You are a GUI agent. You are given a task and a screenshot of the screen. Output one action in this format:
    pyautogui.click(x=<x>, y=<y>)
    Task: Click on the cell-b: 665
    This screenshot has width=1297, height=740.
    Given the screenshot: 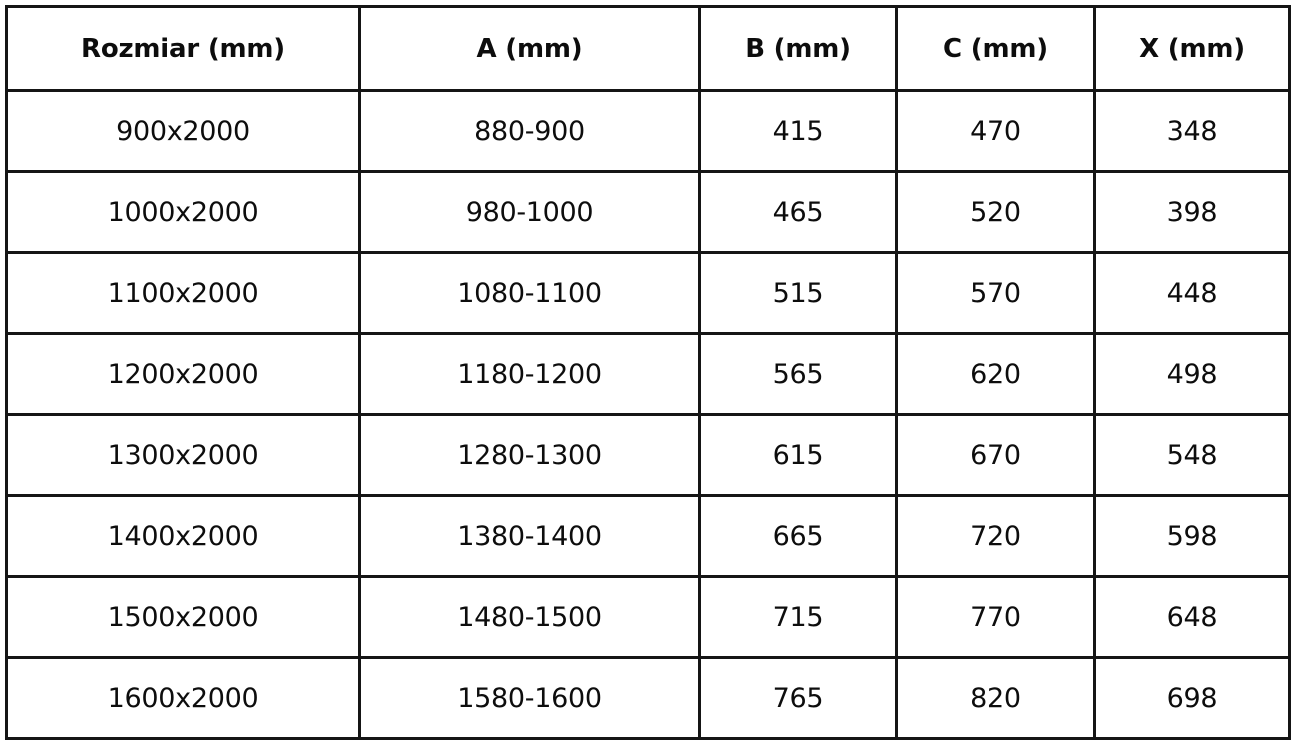 What is the action you would take?
    pyautogui.click(x=798, y=536)
    